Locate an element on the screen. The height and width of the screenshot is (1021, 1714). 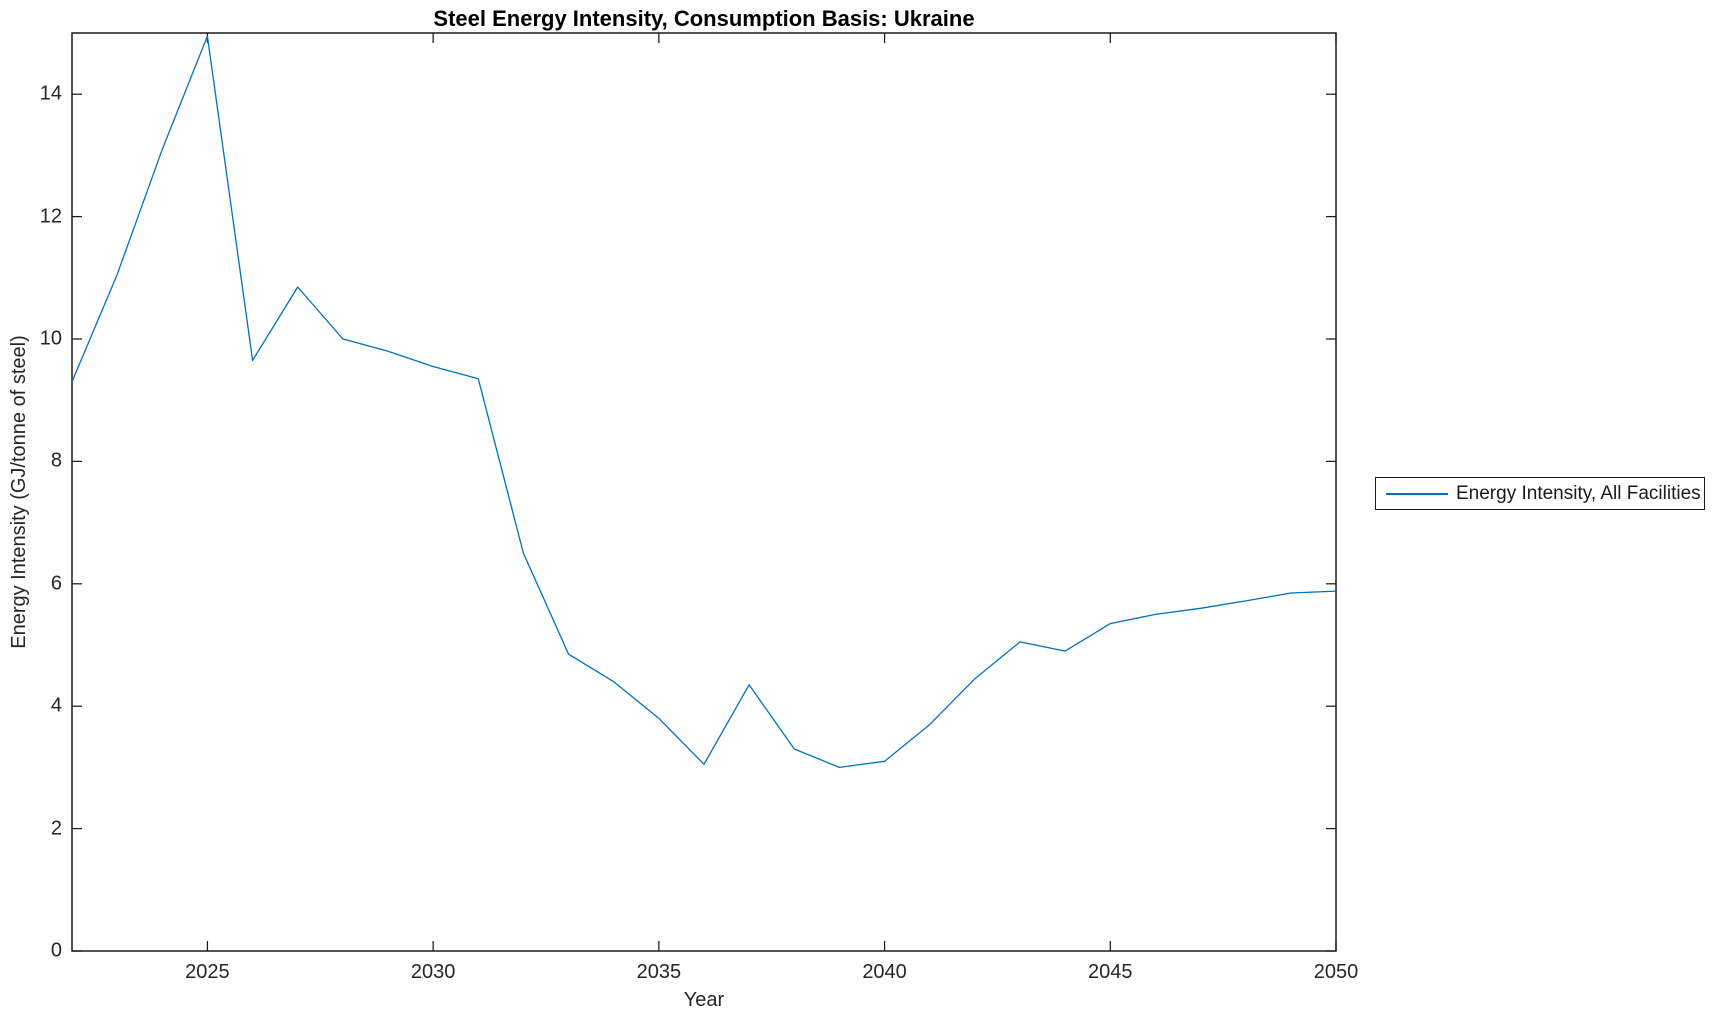
y-axis-label-text: Energy Intensity (GJ/tonne of steel) is located at coordinates (19, 492).